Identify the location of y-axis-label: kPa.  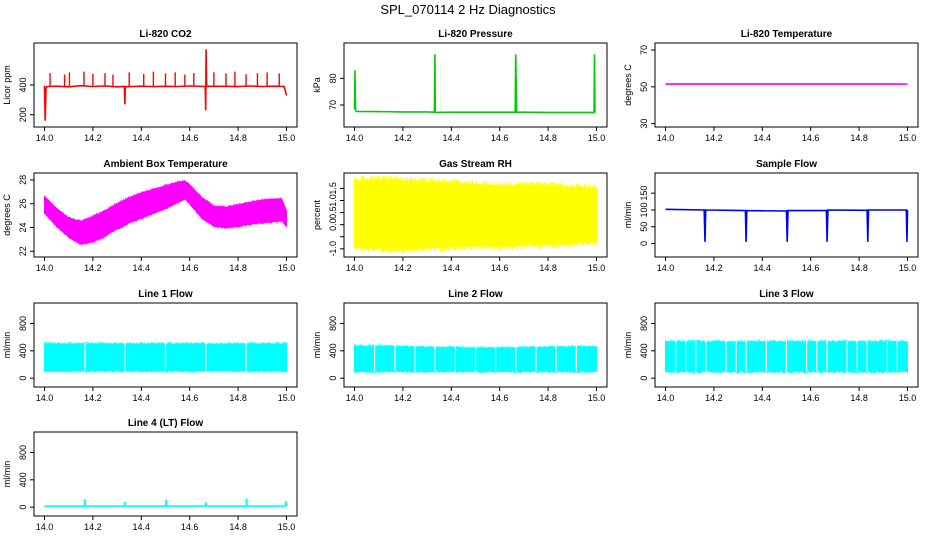
(317, 85).